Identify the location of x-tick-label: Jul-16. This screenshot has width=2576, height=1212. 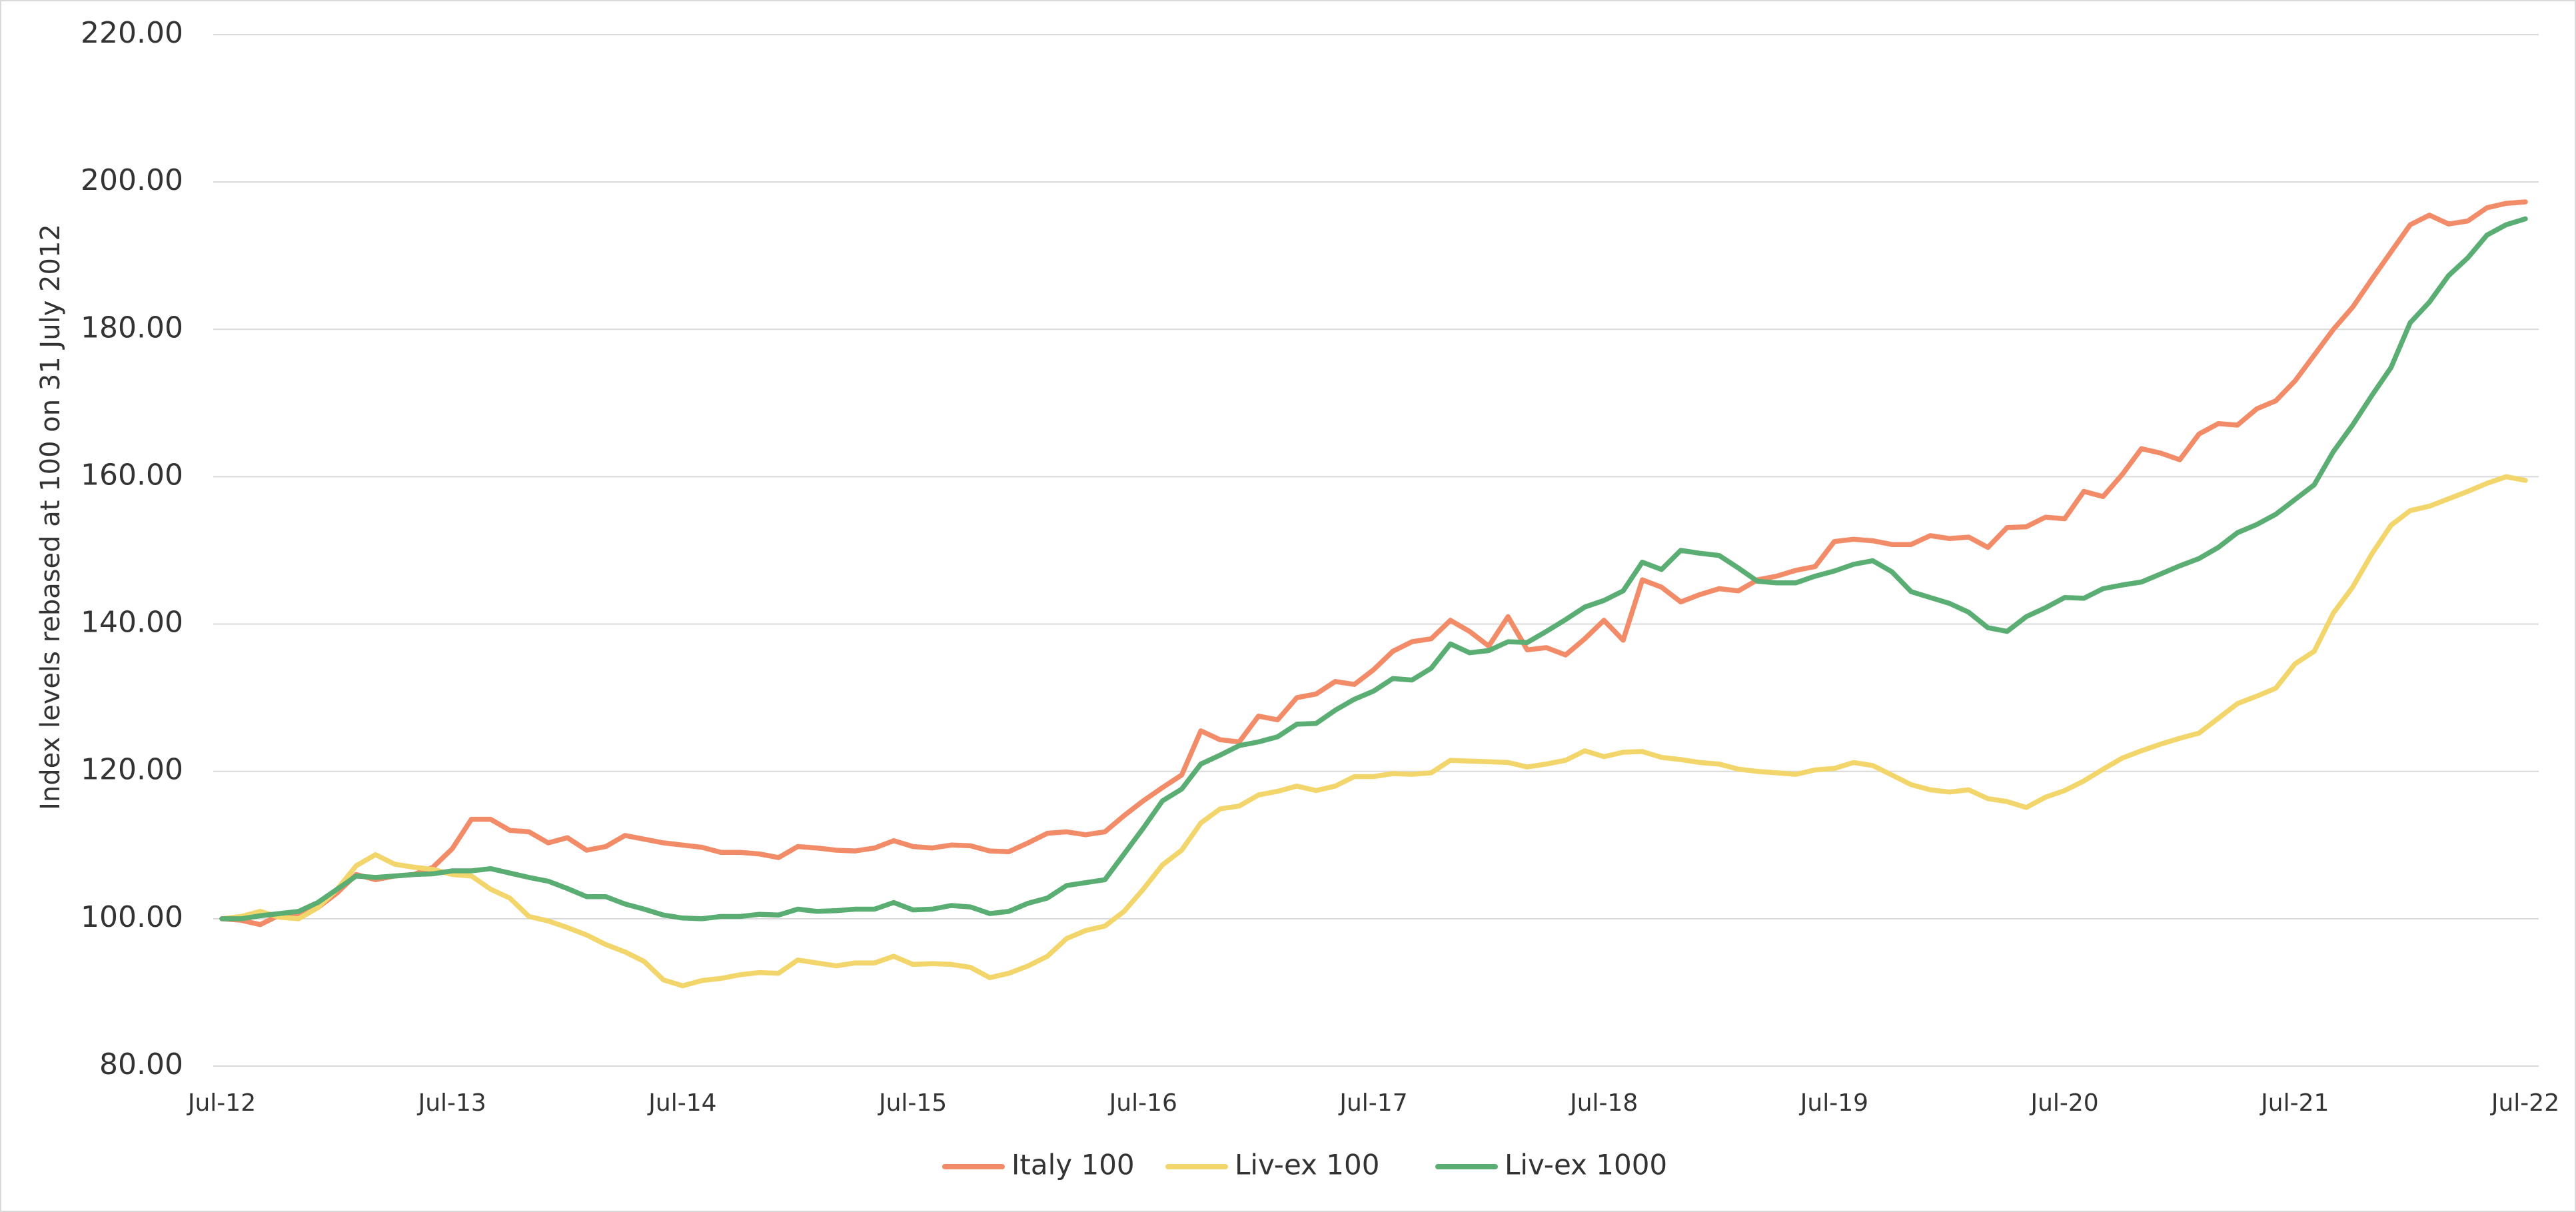
(1142, 1103).